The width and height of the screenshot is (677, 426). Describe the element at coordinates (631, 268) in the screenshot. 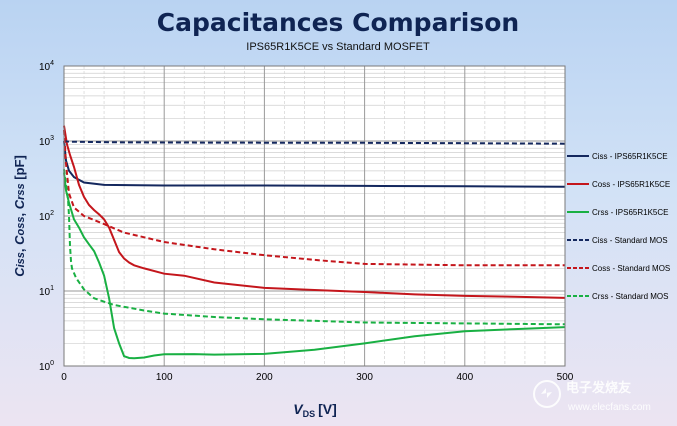

I see `legend-label: Coss - Standard MOS` at that location.